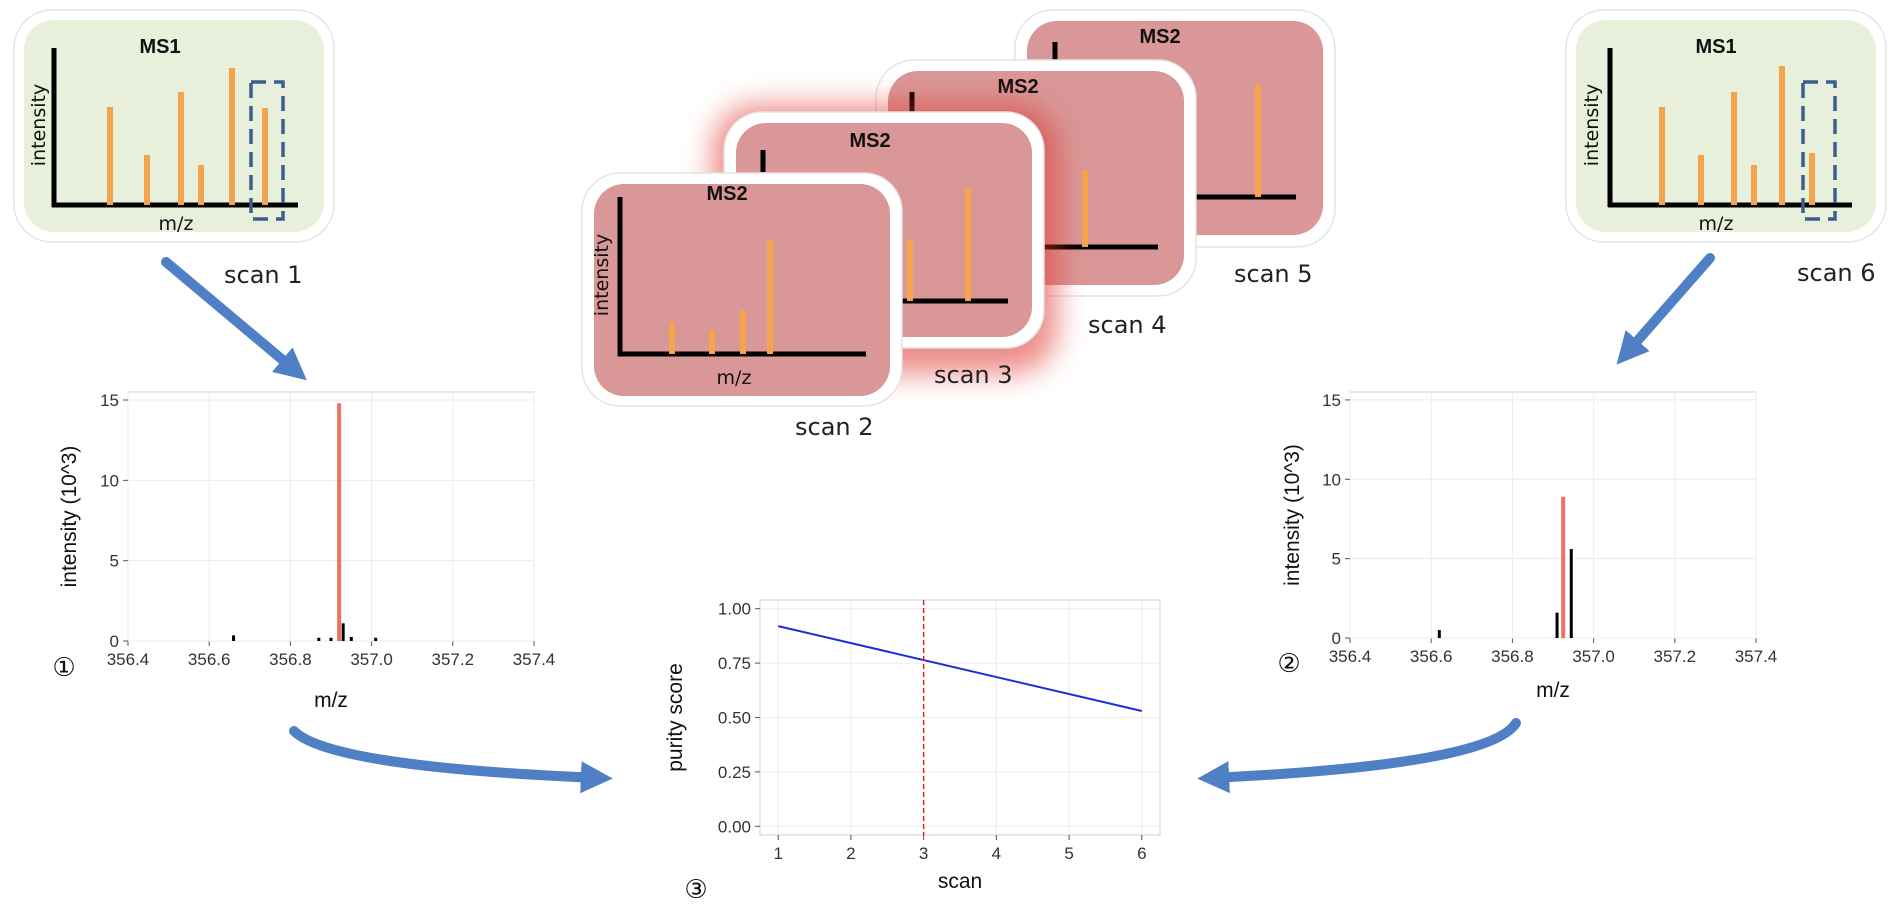 The width and height of the screenshot is (1900, 905). What do you see at coordinates (1836, 273) in the screenshot?
I see `scan-6-caption: scan 6` at bounding box center [1836, 273].